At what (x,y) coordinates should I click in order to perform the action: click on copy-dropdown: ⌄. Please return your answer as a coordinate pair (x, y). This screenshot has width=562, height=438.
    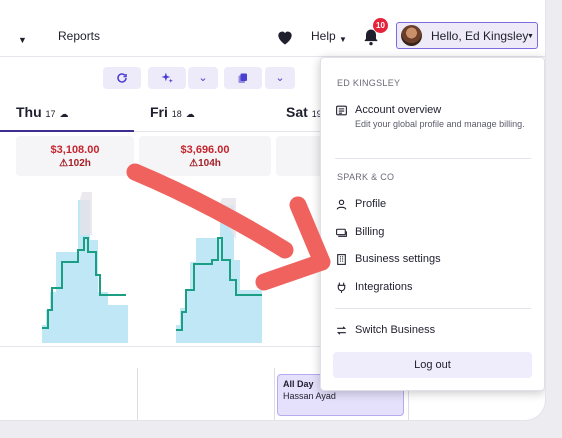
    Looking at the image, I should click on (280, 78).